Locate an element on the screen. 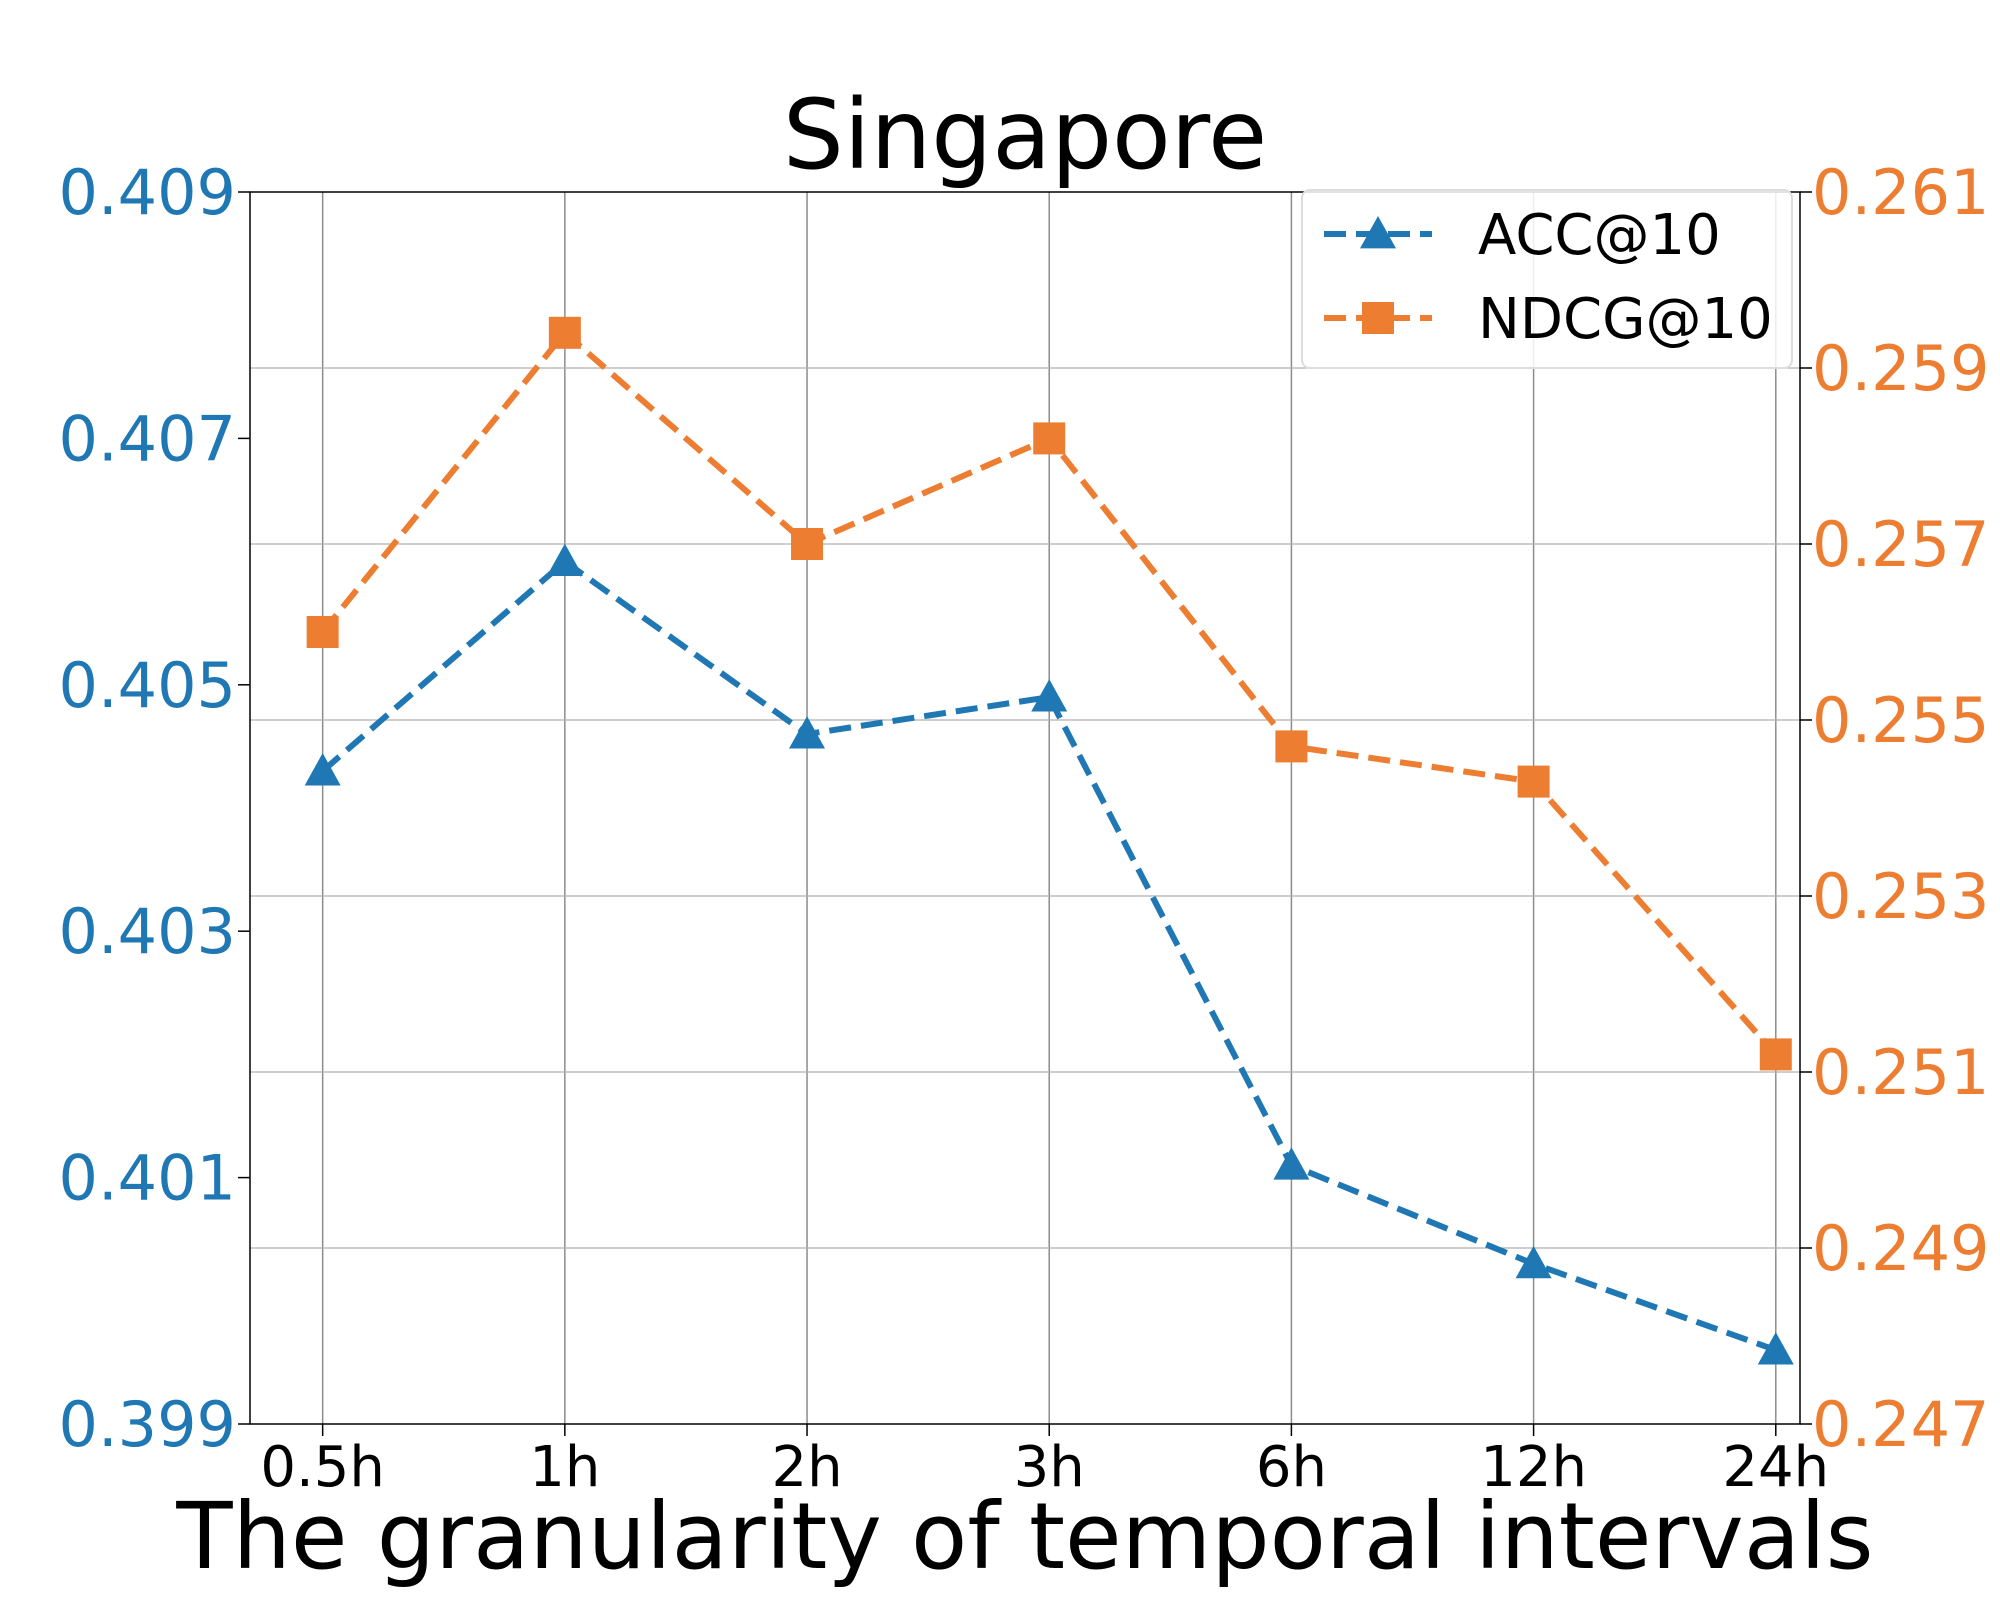 Image resolution: width=2000 pixels, height=1600 pixels. x-tick-label: 0.5h is located at coordinates (322, 1467).